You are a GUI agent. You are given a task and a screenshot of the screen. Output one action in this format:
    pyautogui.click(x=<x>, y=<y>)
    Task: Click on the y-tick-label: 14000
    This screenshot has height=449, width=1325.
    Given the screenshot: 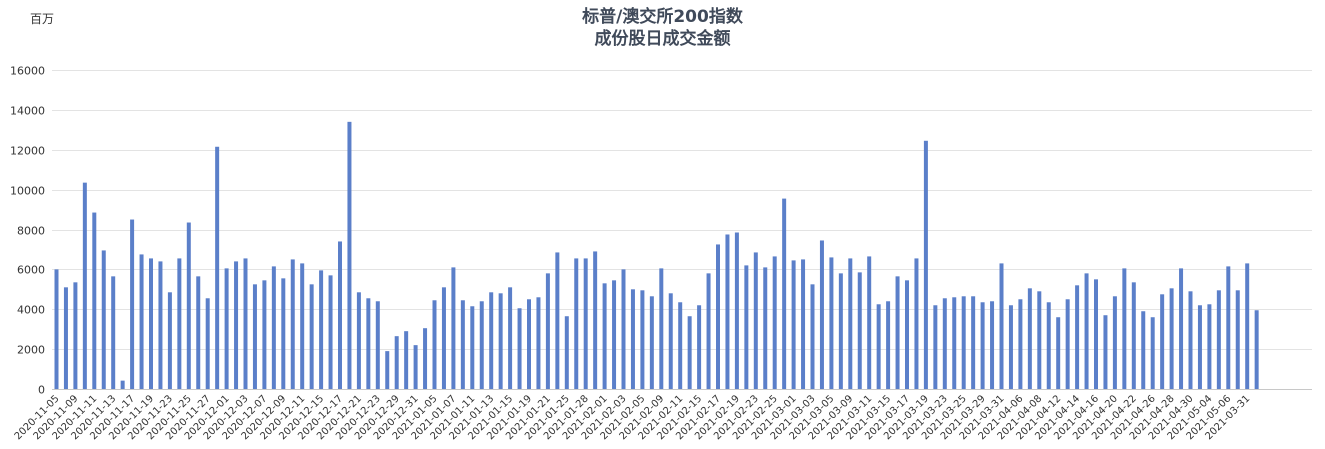 What is the action you would take?
    pyautogui.click(x=27, y=111)
    